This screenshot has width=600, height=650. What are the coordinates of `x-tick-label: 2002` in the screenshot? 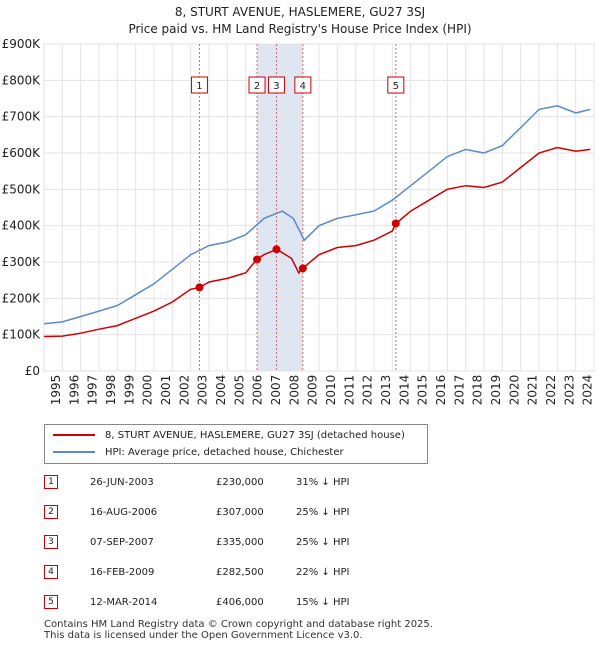 It's located at (184, 390).